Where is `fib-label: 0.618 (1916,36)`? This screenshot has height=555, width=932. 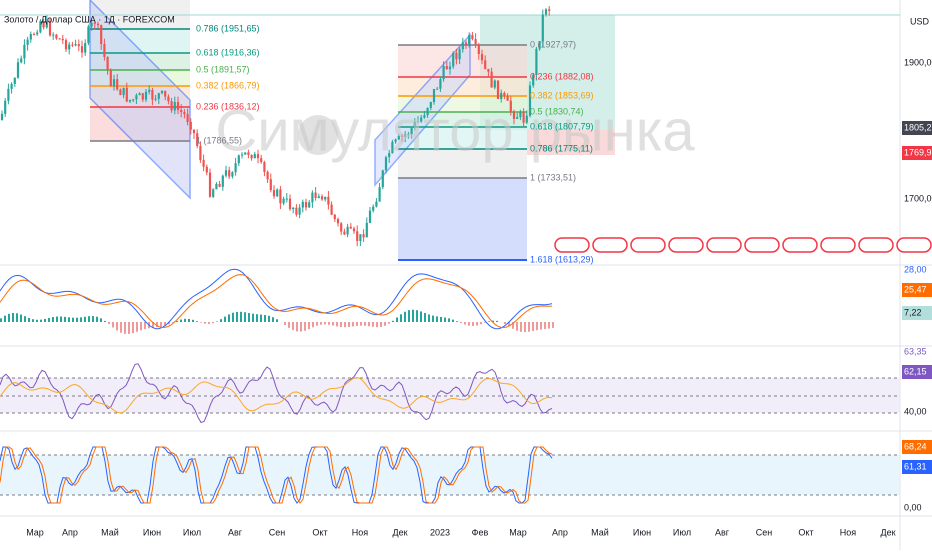
fib-label: 0.618 (1916,36) is located at coordinates (228, 52).